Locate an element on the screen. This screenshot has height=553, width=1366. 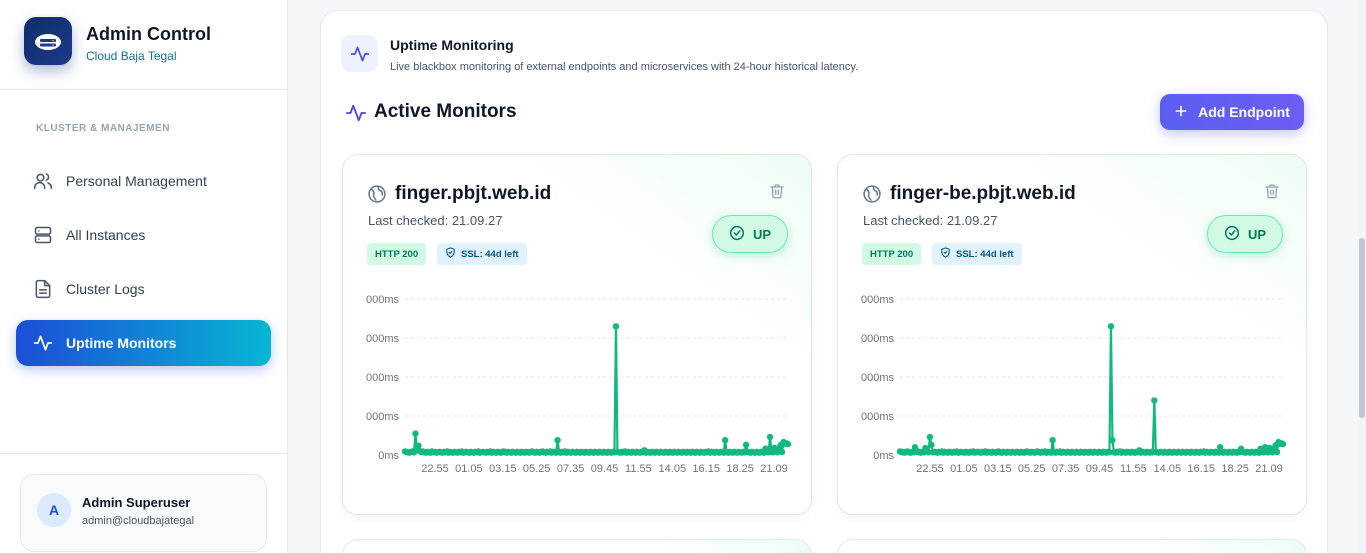
scrollbar-thumb is located at coordinates (1362, 328).